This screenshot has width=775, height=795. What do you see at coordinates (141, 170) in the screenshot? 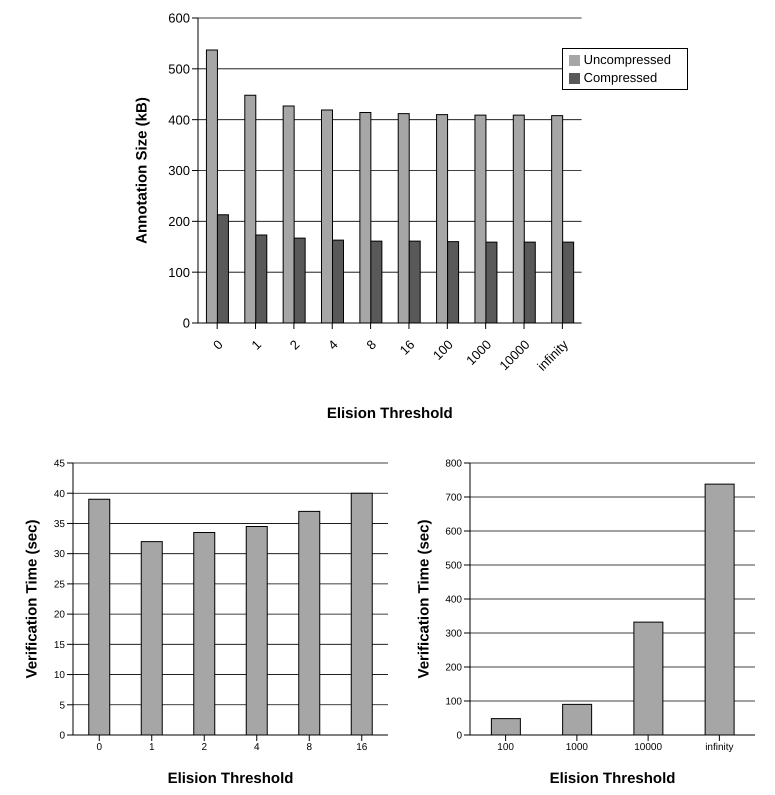
I see `y-axis-title: Annotation Size (kB)` at bounding box center [141, 170].